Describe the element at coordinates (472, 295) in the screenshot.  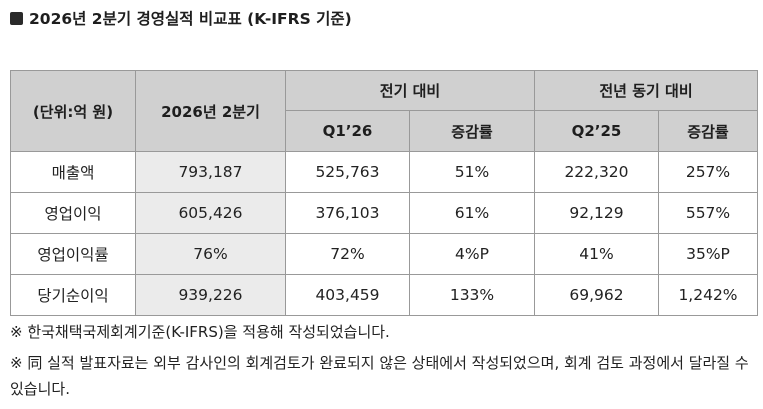
I see `change-rate-1: 133%` at that location.